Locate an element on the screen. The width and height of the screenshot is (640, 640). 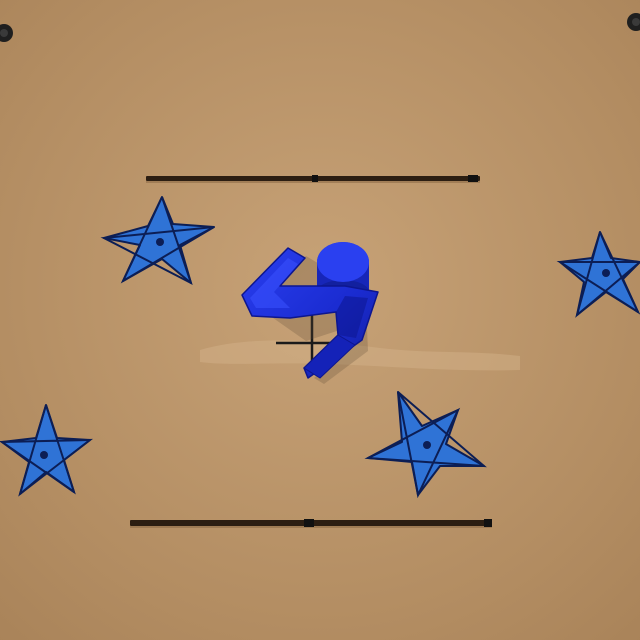
screw-top-left-icon is located at coordinates (6, 33).